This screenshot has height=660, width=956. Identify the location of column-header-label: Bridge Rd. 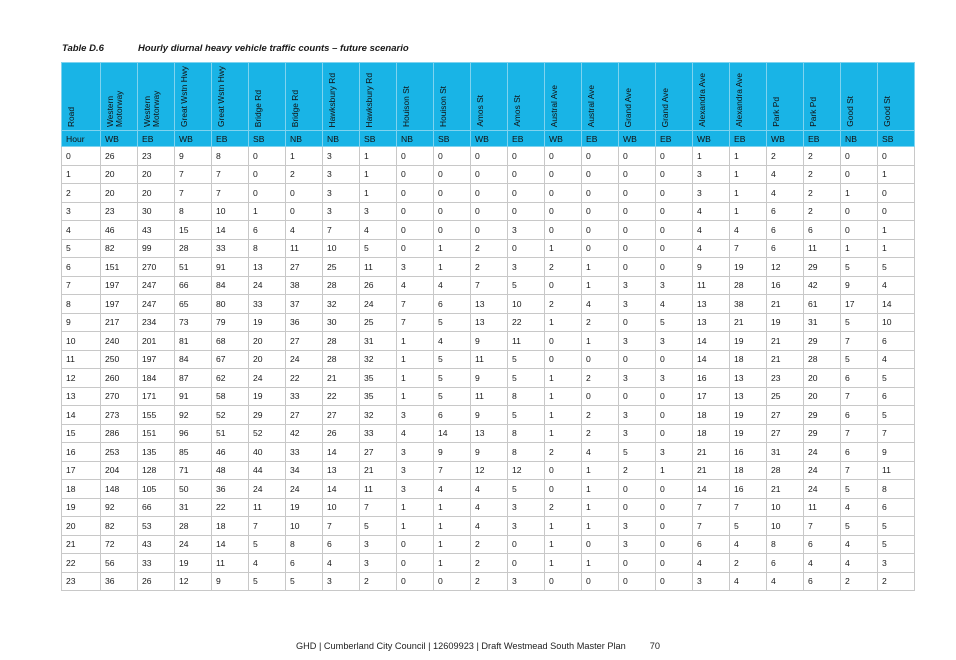
(258, 108).